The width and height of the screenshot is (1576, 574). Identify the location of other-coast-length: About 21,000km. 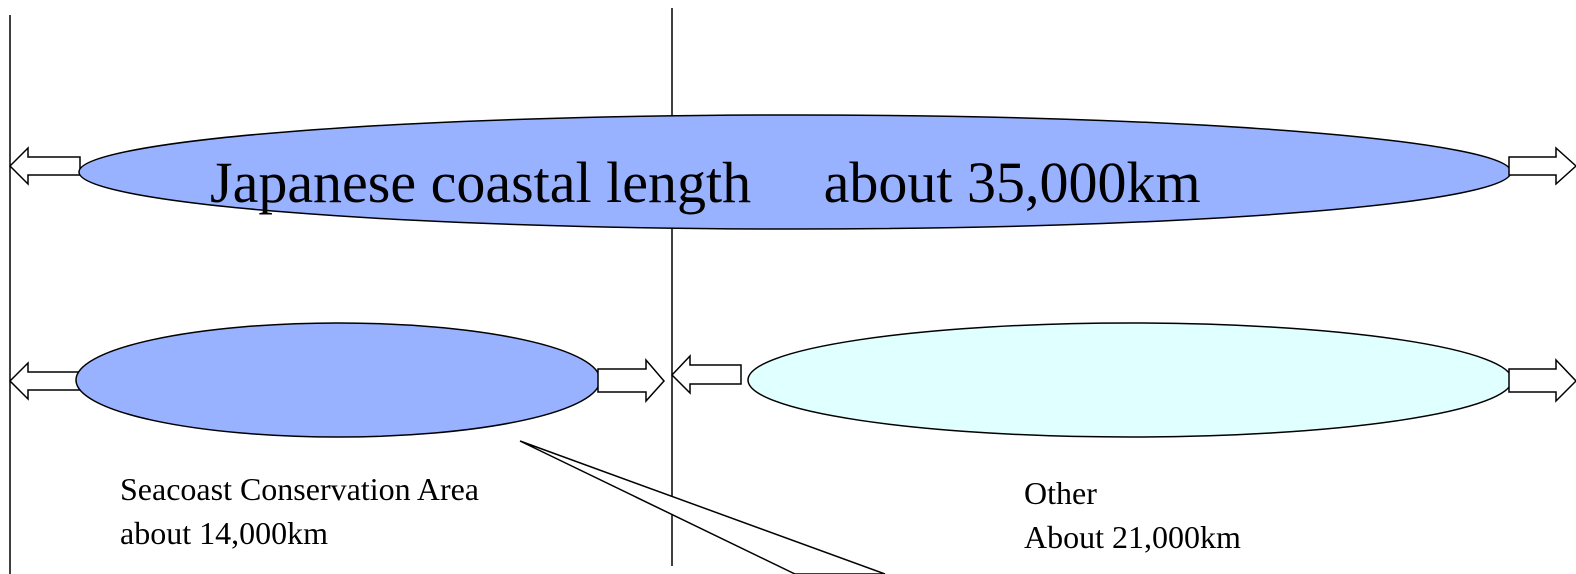
(1132, 537).